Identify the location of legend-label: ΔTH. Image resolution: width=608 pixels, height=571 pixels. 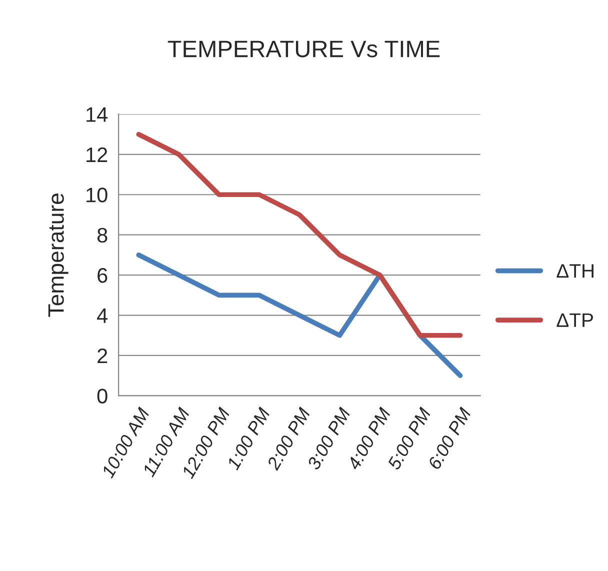
(575, 271).